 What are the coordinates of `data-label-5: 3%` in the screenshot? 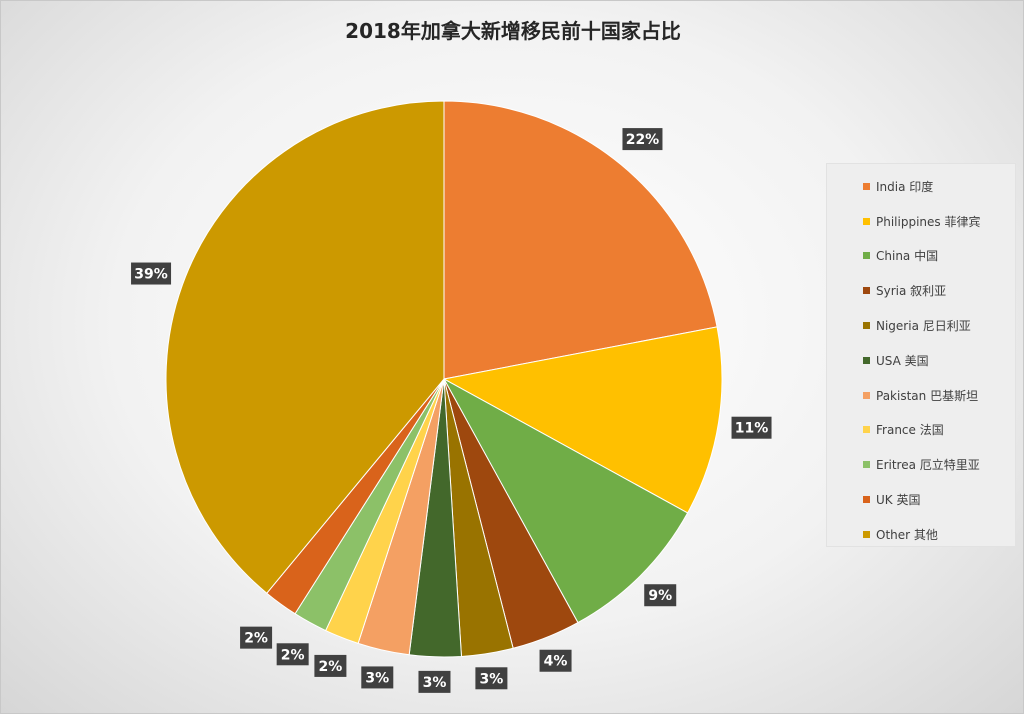 It's located at (491, 678).